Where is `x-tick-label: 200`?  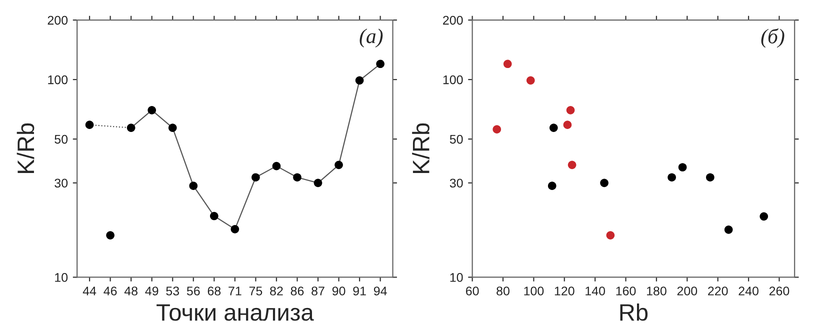
x-tick-label: 200 is located at coordinates (687, 291).